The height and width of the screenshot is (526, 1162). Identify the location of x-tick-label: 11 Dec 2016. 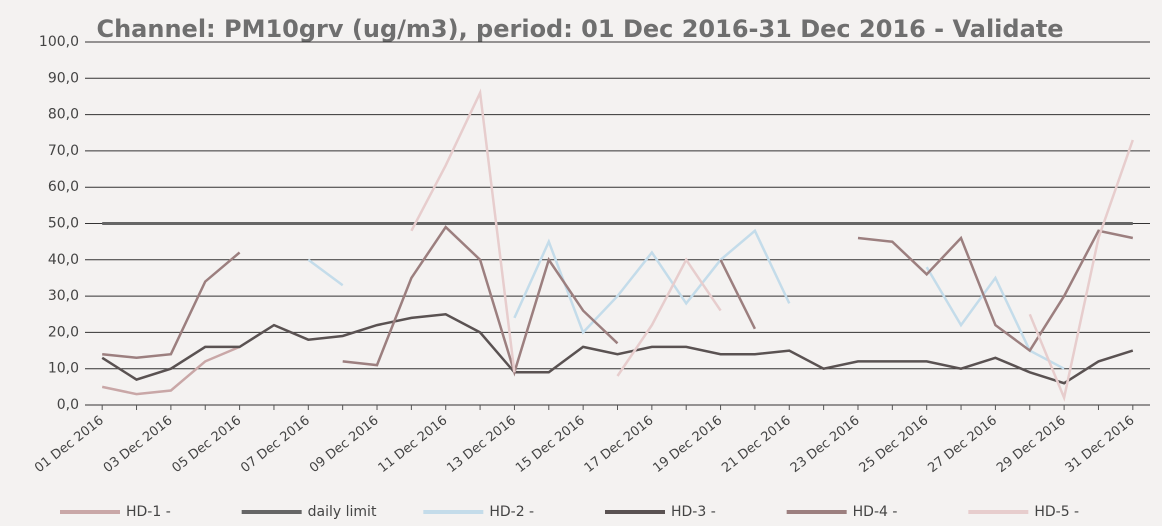
(413, 444).